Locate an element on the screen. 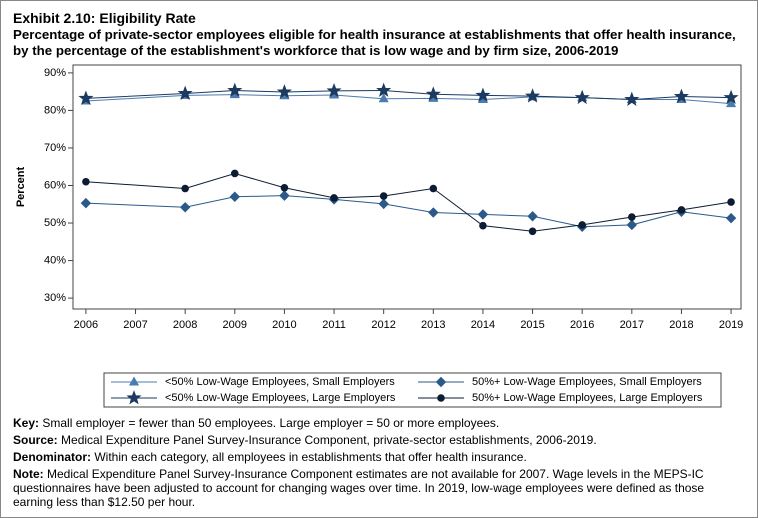  legend-label: <50% Low-Wage Employees, Small Employers is located at coordinates (280, 382).